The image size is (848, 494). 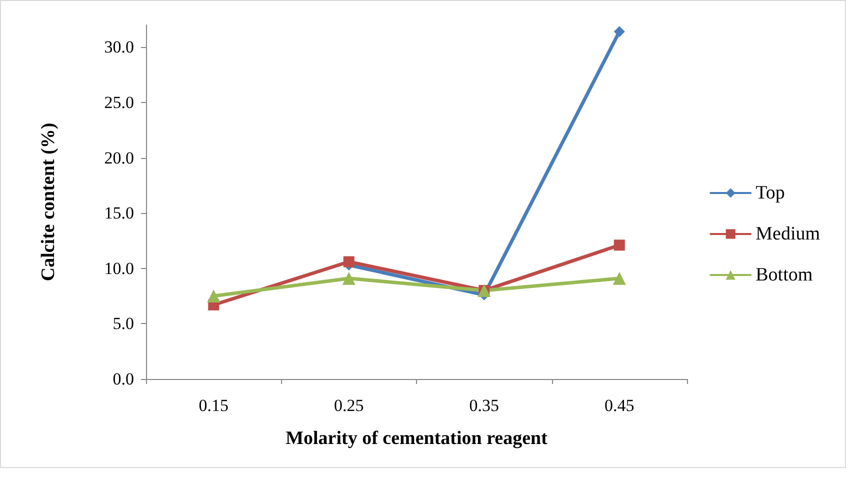 I want to click on y-tick-label: 30.0, so click(x=119, y=47).